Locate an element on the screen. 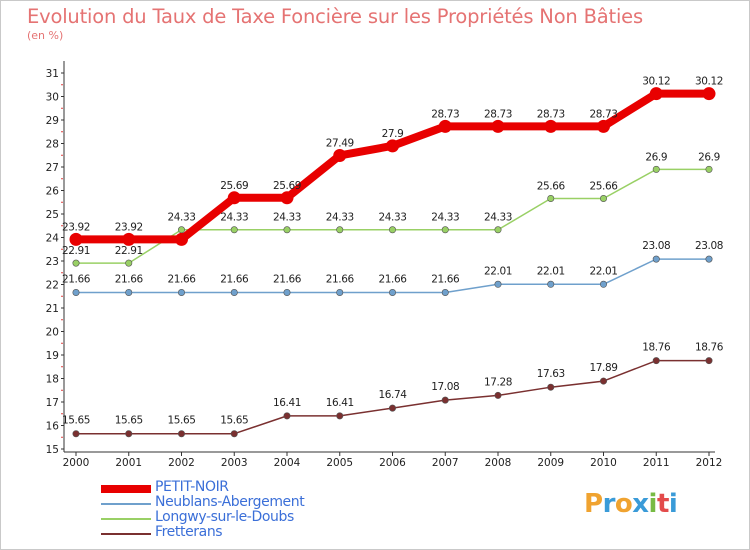  data-label-fretterans: 16.74 is located at coordinates (392, 395).